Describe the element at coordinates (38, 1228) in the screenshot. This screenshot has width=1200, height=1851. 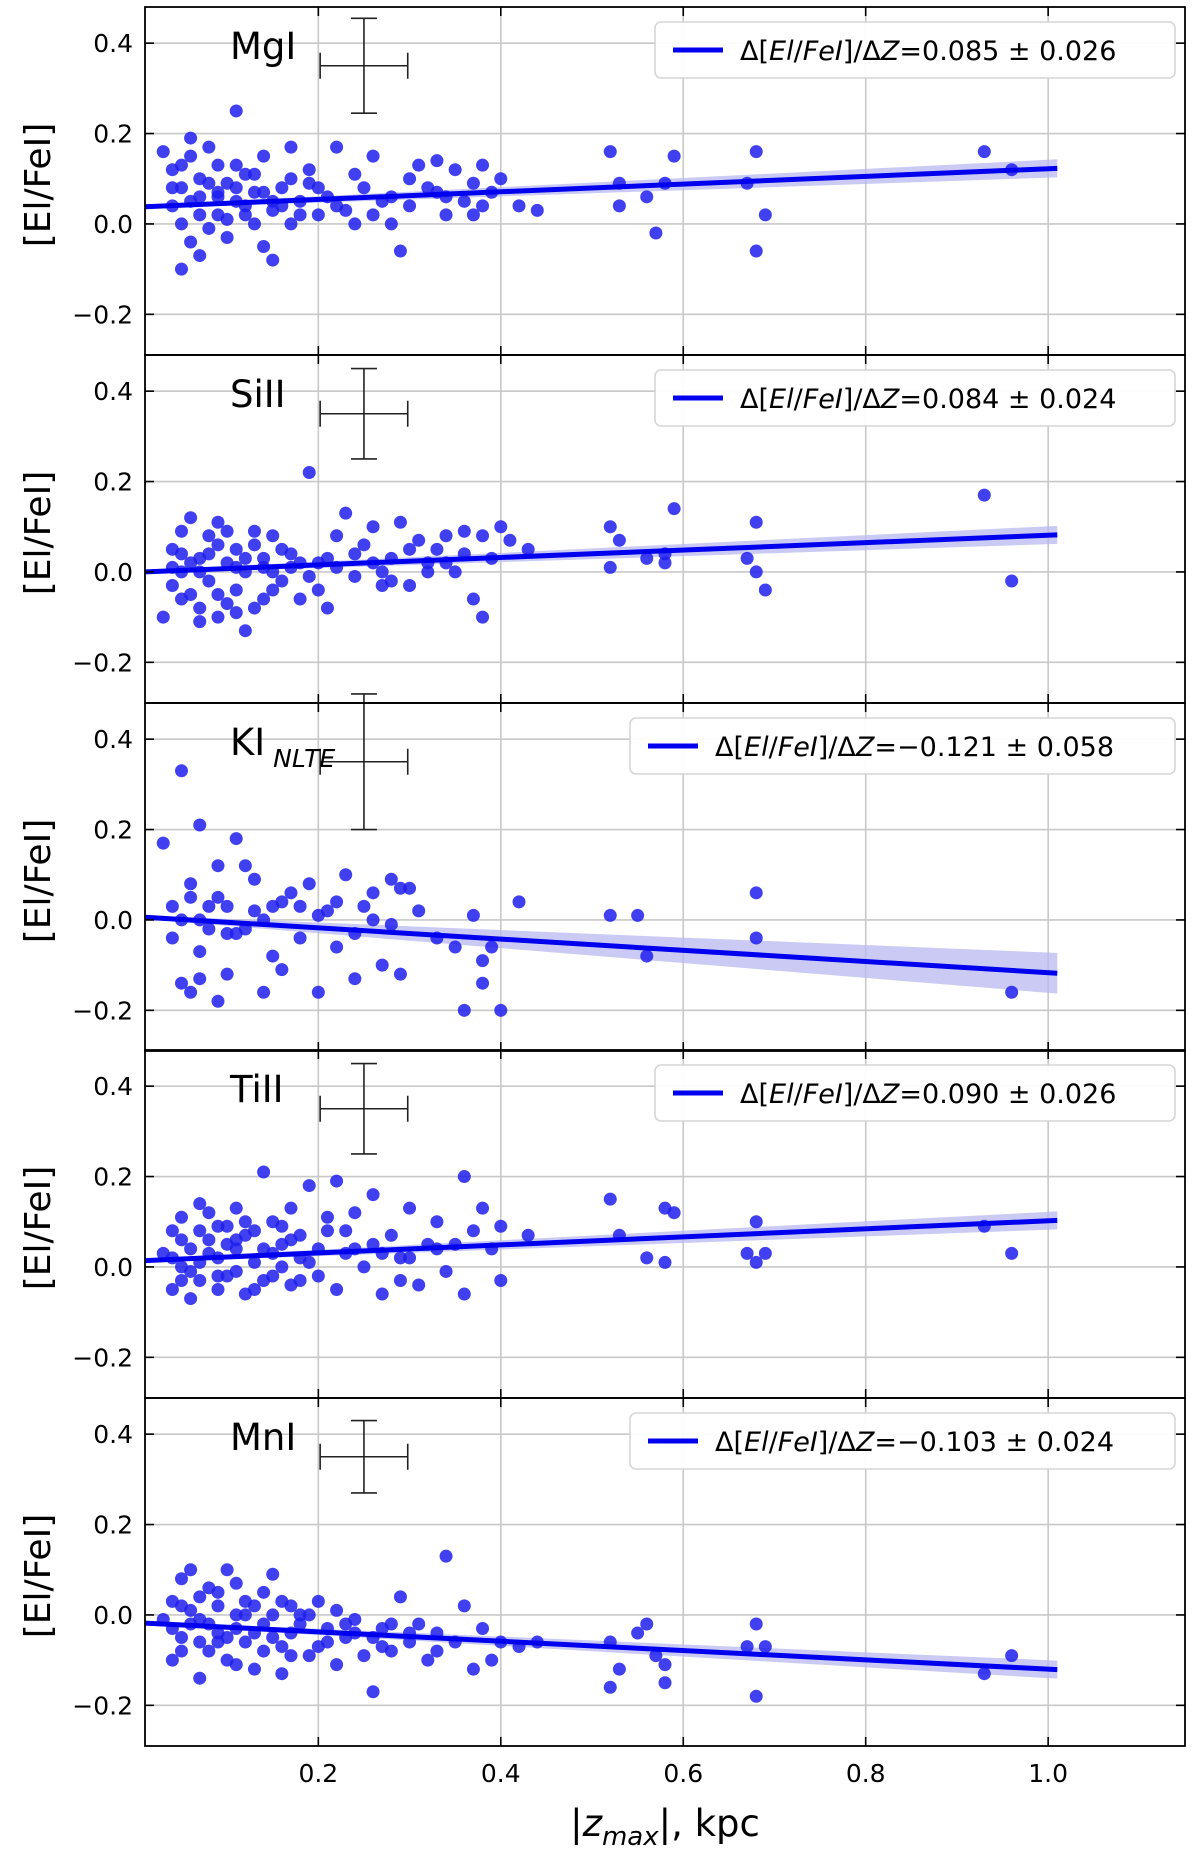
I see `y-axis-label: [El/FeI]` at that location.